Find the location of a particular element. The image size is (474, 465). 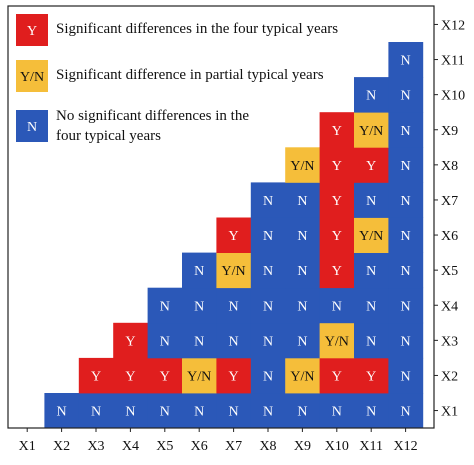

cell-label-x8-x10: Y is located at coordinates (337, 166).